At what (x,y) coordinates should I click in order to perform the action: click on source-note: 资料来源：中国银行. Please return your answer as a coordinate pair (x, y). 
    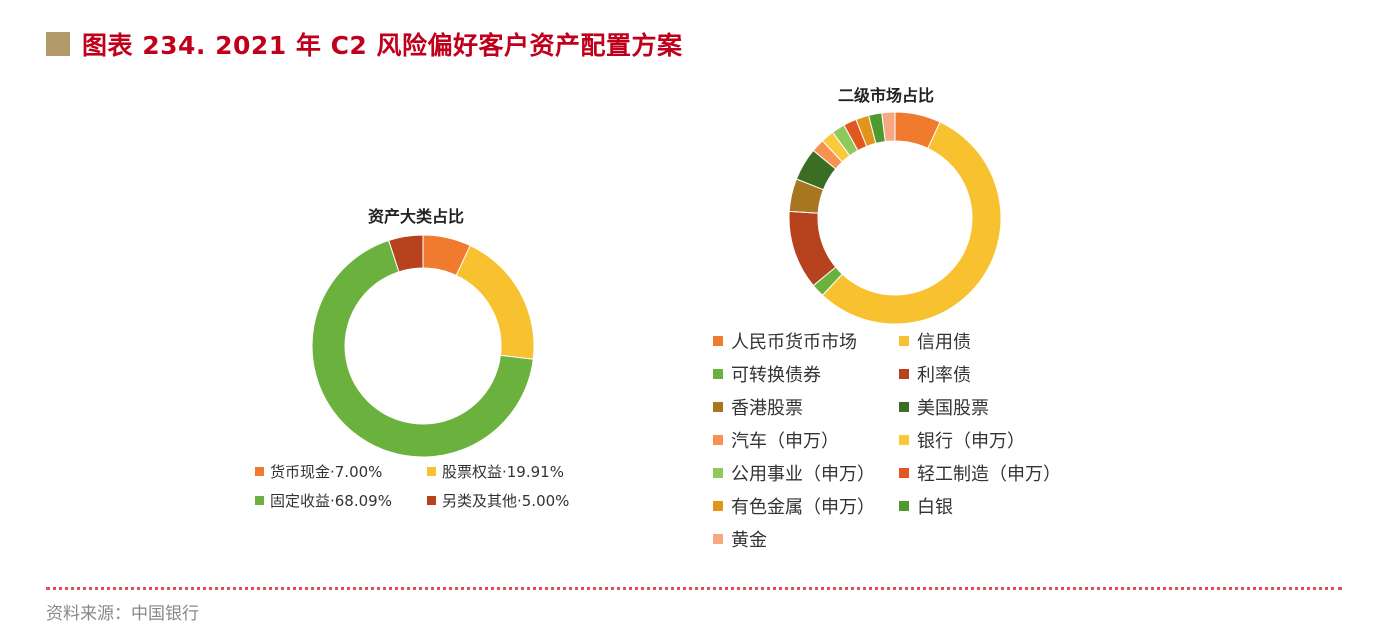
    Looking at the image, I should click on (122, 614).